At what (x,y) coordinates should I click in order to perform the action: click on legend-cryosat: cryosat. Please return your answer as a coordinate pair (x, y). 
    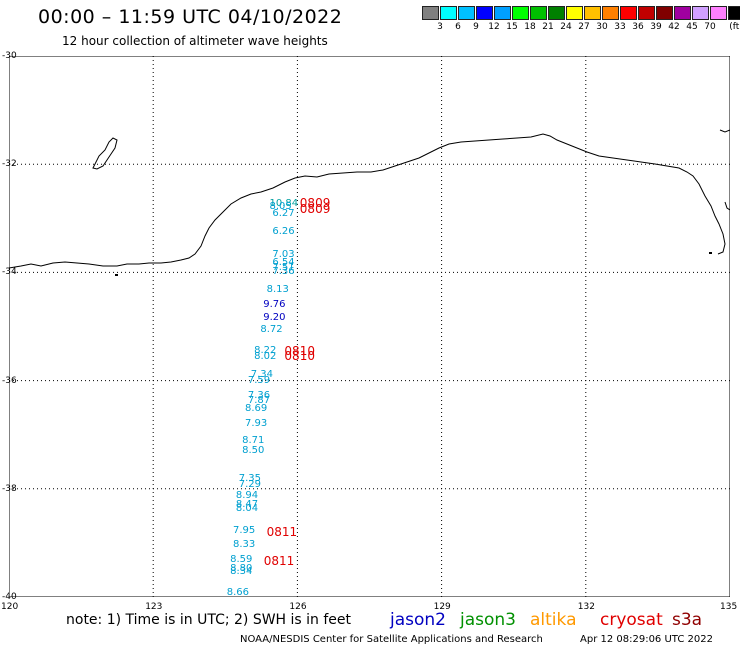
    Looking at the image, I should click on (631, 620).